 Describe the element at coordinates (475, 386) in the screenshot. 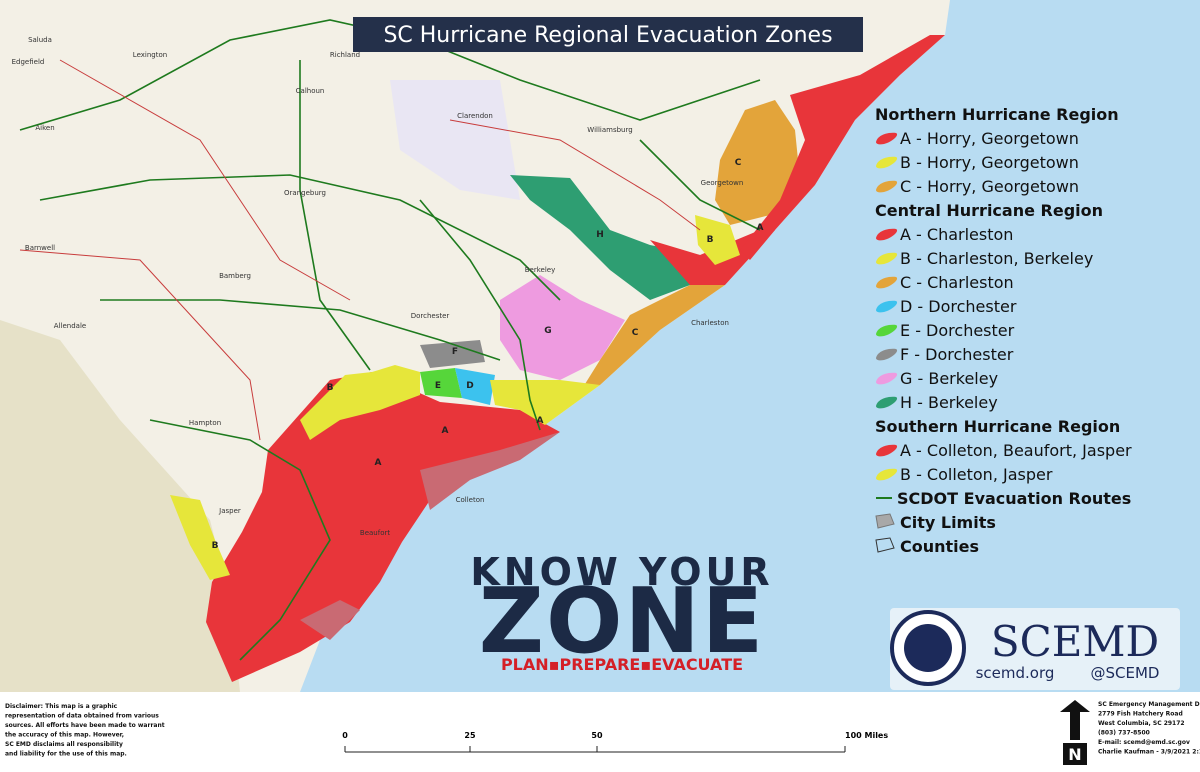

I see `zone-central-d` at that location.